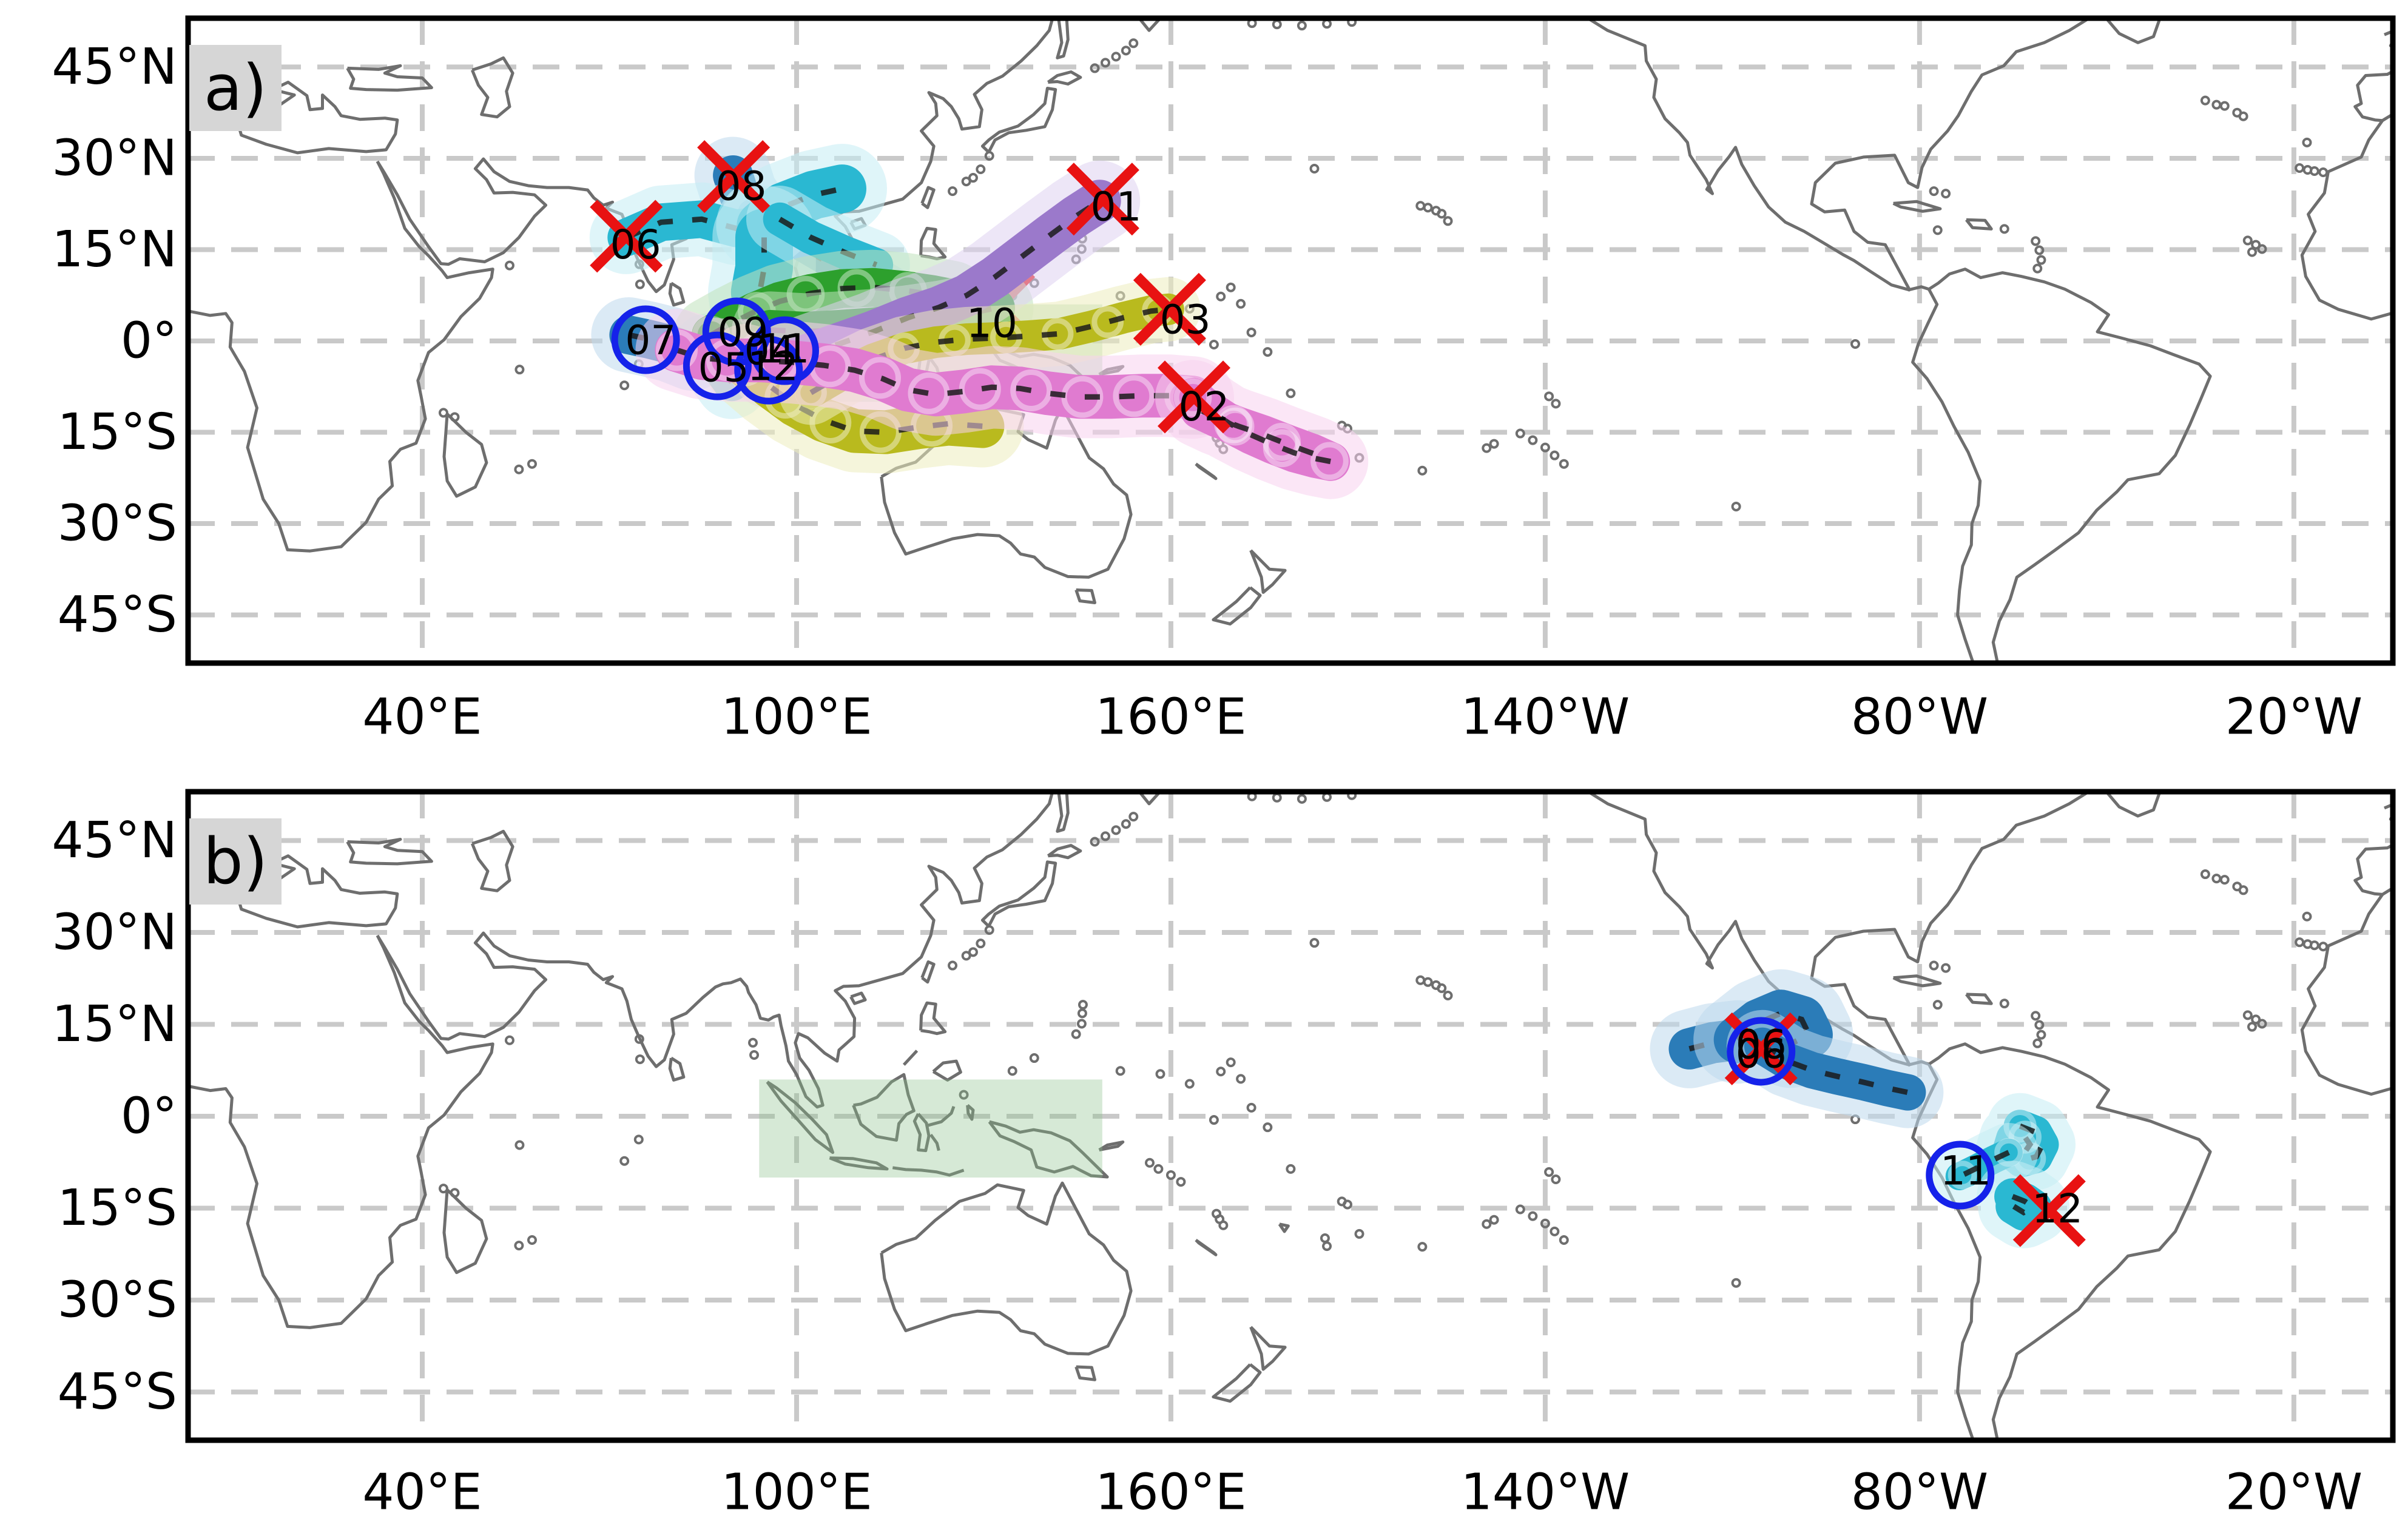 The width and height of the screenshot is (2408, 1530). Describe the element at coordinates (769, 351) in the screenshot. I see `event-label-04: 04` at that location.